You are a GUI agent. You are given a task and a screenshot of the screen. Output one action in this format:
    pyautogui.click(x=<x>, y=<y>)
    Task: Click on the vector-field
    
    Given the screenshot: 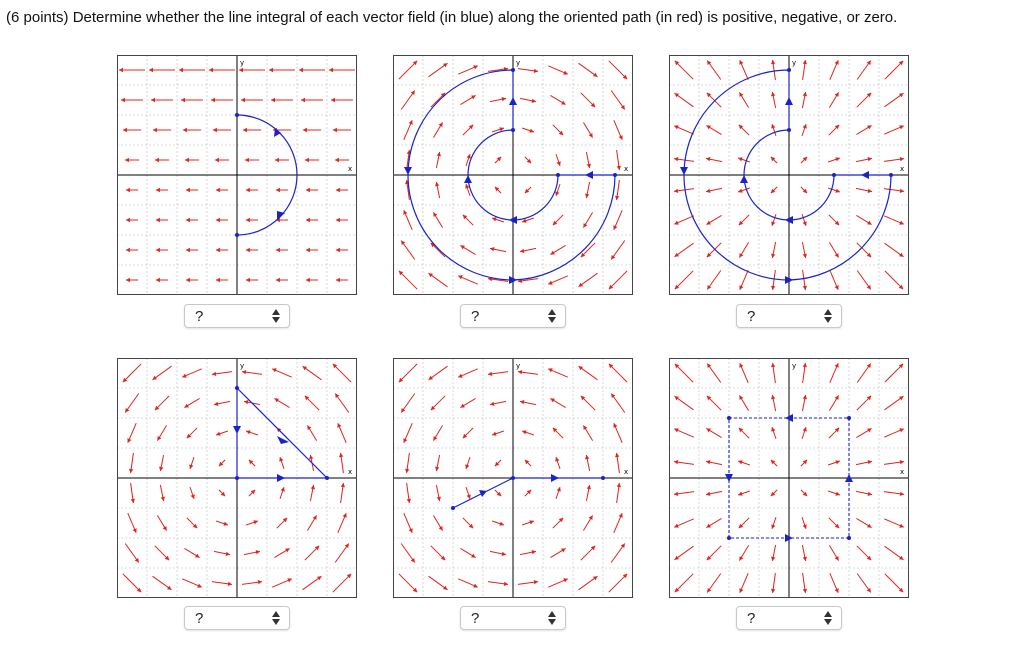 What is the action you would take?
    pyautogui.click(x=789, y=478)
    